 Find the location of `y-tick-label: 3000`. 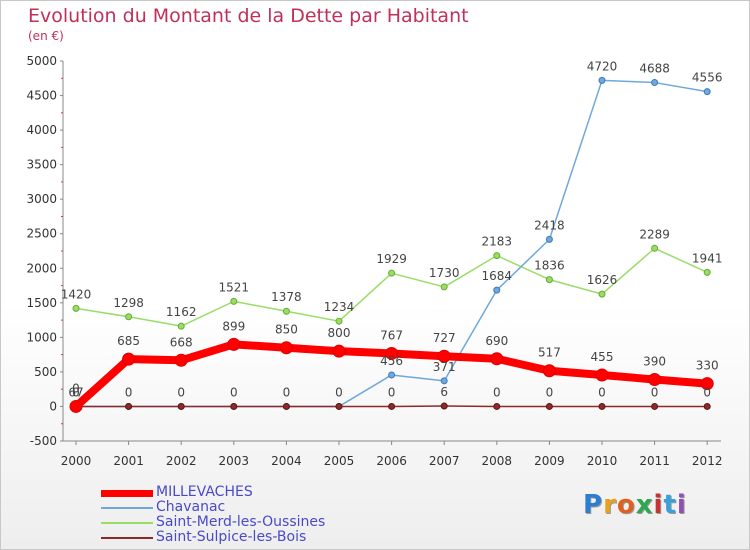

y-tick-label: 3000 is located at coordinates (41, 199).